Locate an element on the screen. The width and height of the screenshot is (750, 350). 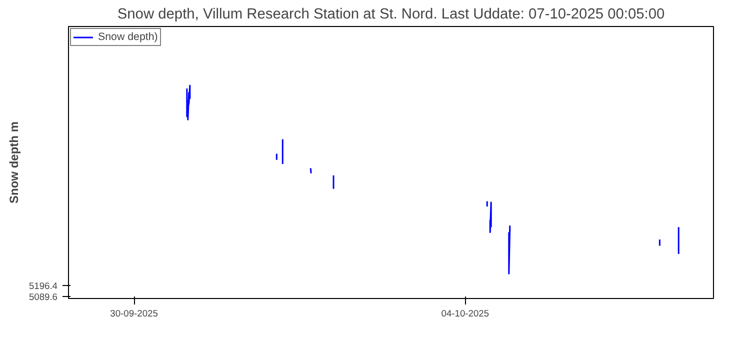
y-tick-label: 5196.4 is located at coordinates (43, 285).